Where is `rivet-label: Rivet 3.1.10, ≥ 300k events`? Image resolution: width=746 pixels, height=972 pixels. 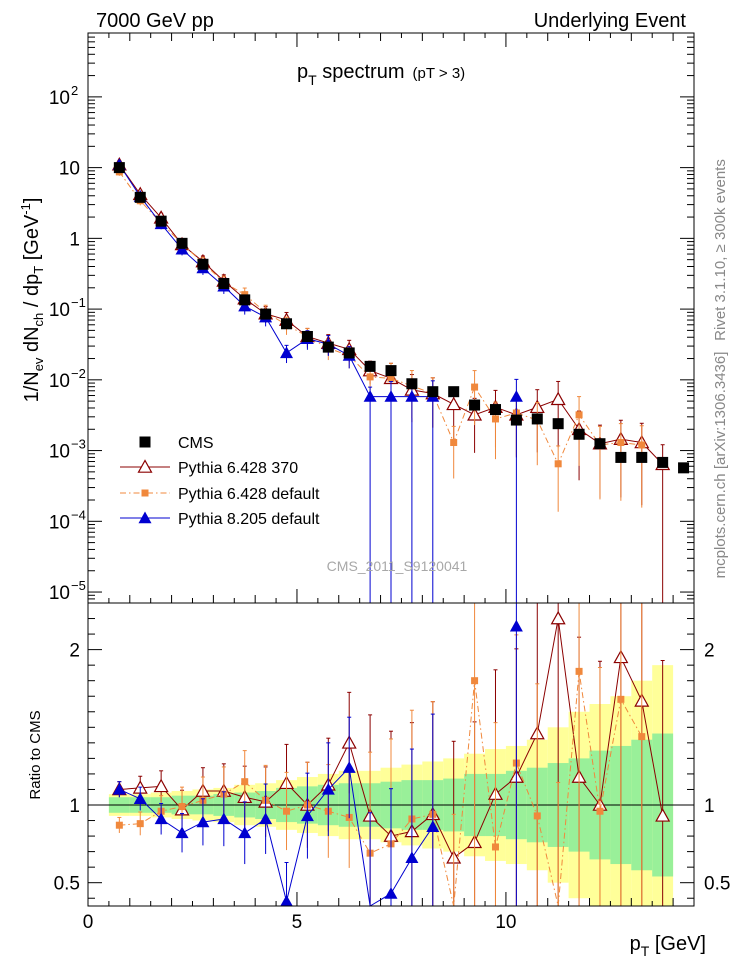
rivet-label: Rivet 3.1.10, ≥ 300k events is located at coordinates (720, 250).